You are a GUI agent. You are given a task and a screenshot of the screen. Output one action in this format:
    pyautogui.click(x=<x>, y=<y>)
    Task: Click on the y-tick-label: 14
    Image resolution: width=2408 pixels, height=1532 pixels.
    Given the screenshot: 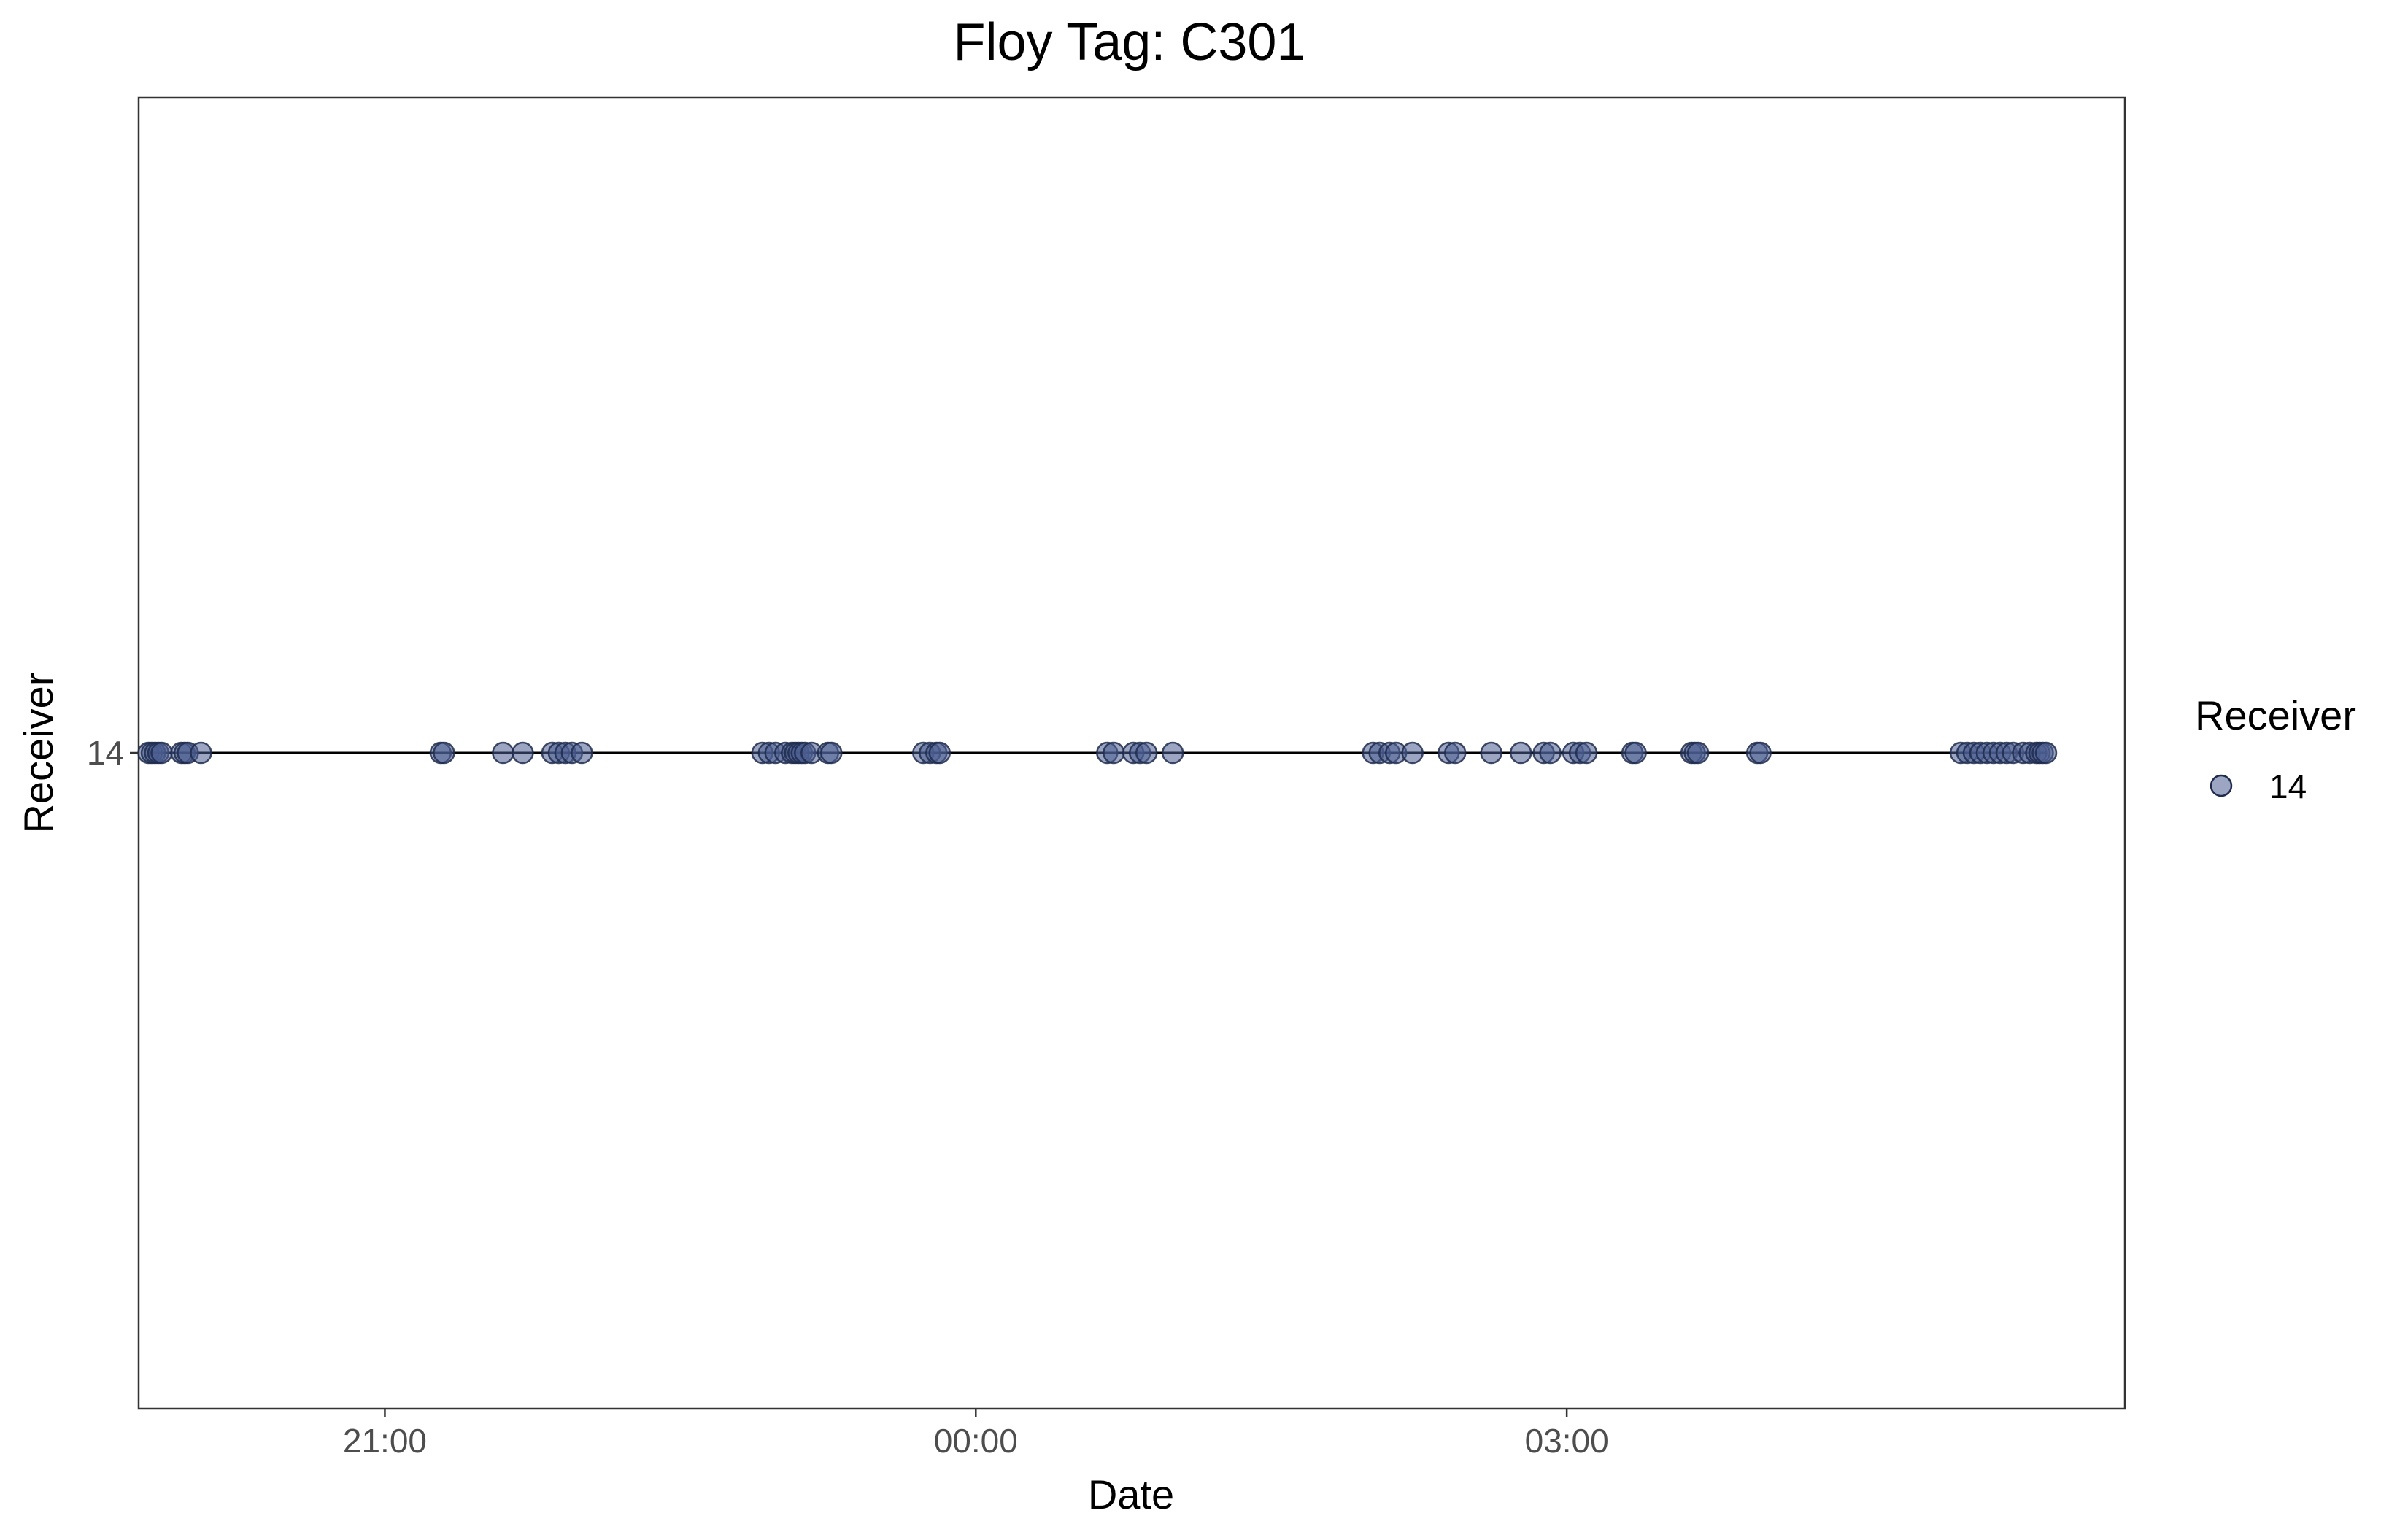 What is the action you would take?
    pyautogui.click(x=105, y=753)
    